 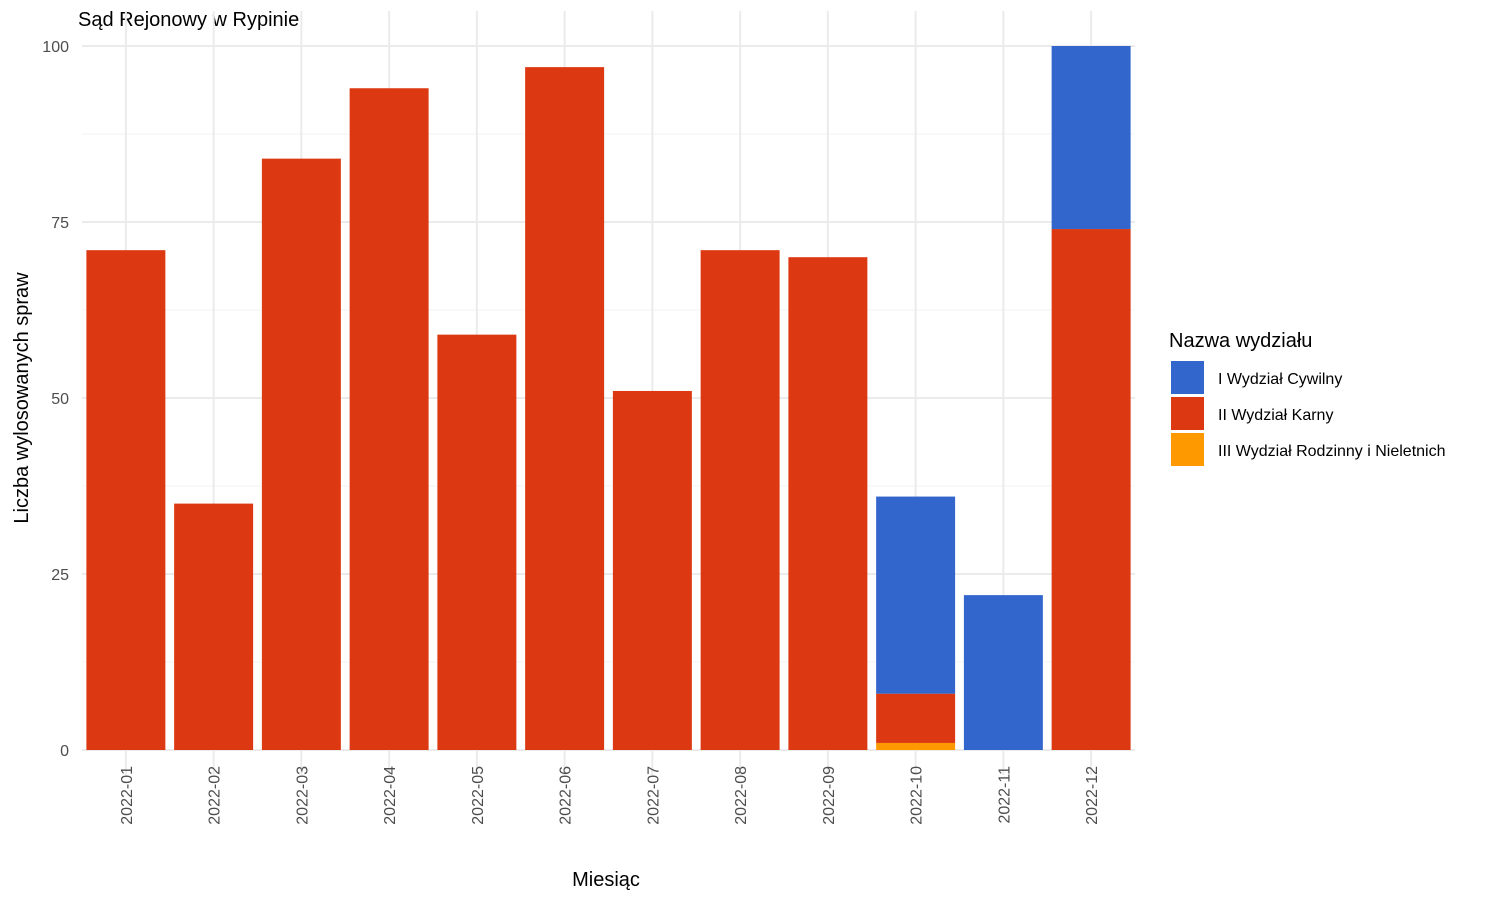 I want to click on x-tick-label: 2022-11, so click(x=1004, y=795).